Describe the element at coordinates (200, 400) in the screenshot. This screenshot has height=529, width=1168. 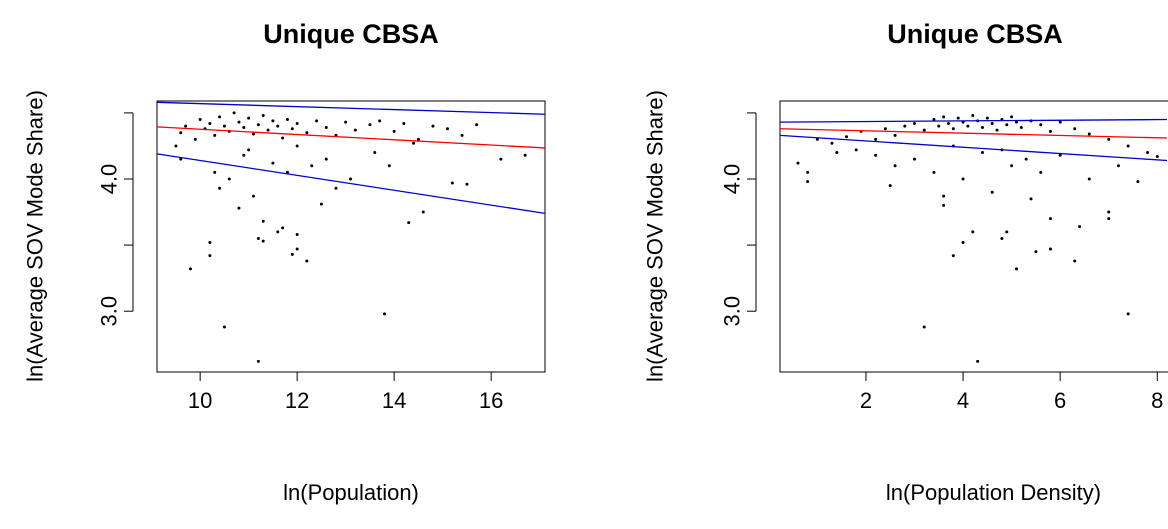
I see `x-tick-label: 10` at that location.